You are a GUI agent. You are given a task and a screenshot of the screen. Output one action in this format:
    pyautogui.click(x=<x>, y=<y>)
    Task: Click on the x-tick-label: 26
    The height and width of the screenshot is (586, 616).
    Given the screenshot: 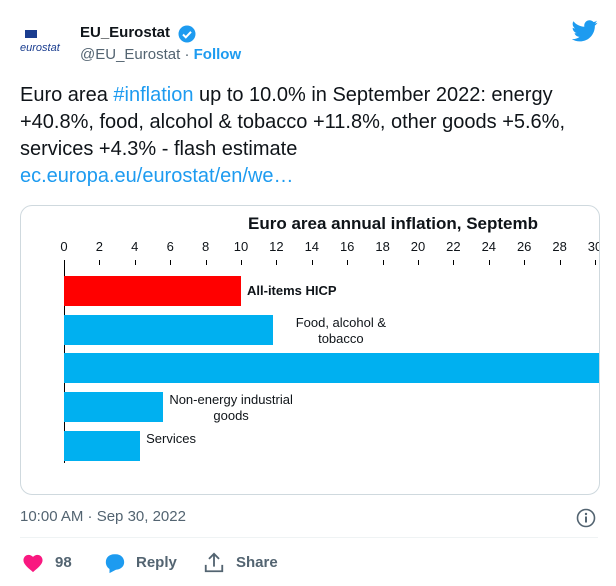 What is the action you would take?
    pyautogui.click(x=524, y=246)
    